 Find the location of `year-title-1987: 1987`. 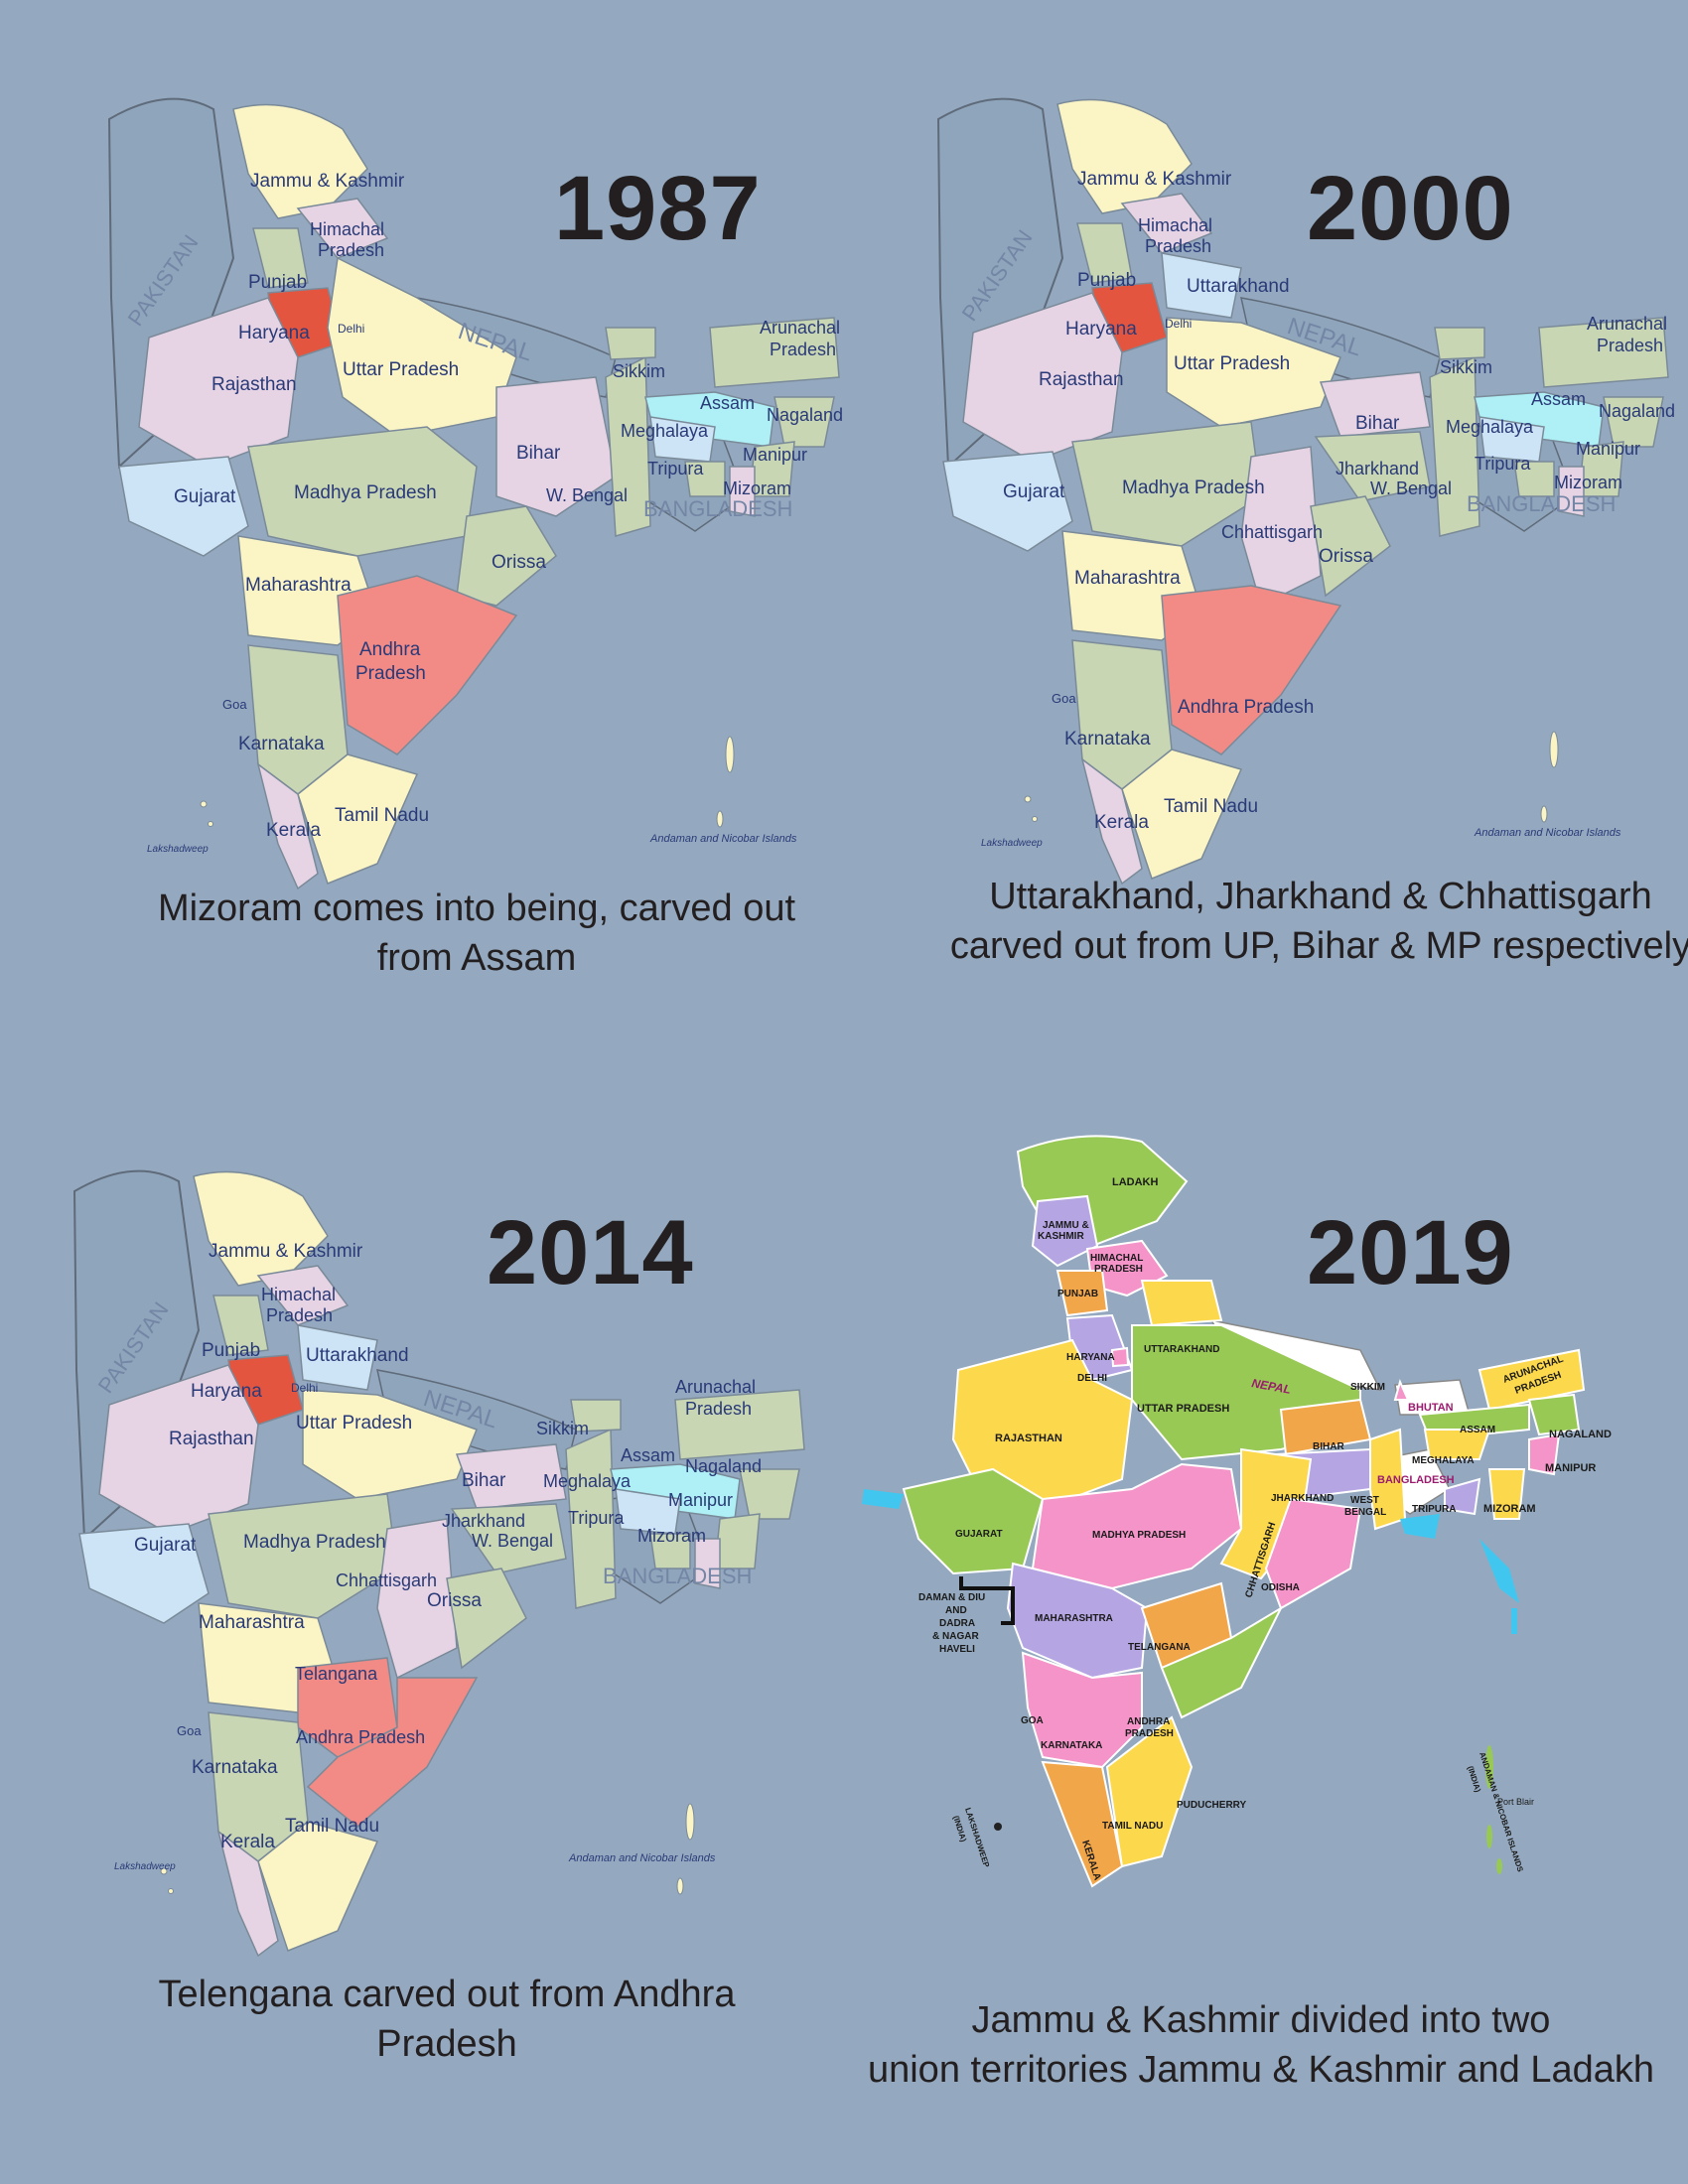

year-title-1987: 1987 is located at coordinates (658, 208).